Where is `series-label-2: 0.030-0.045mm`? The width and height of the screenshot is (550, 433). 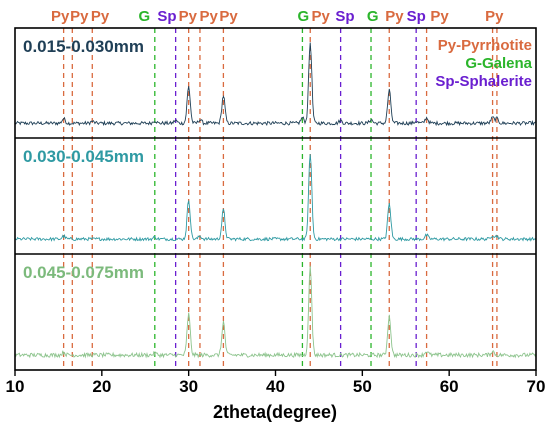 series-label-2: 0.030-0.045mm is located at coordinates (83, 156).